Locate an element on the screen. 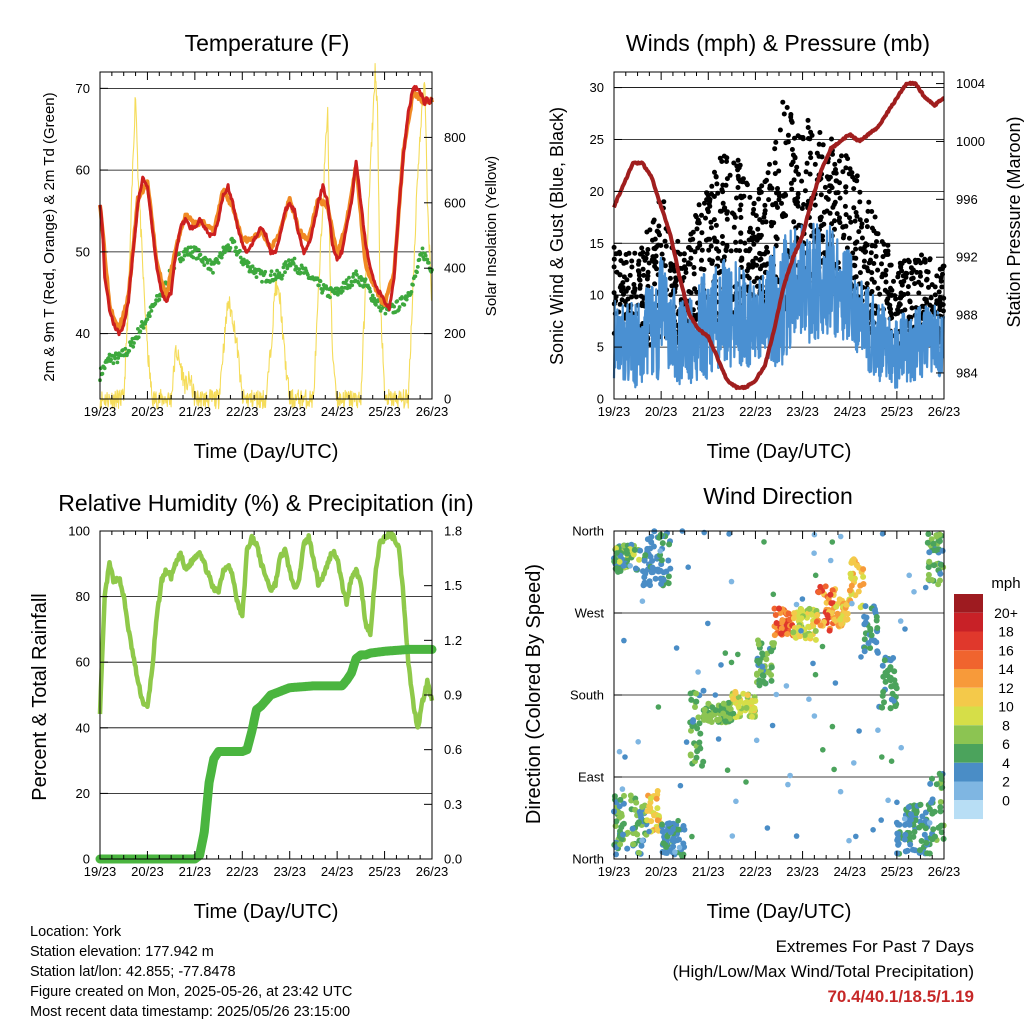 This screenshot has height=1024, width=1024. y-tick-label: 5 is located at coordinates (600, 347).